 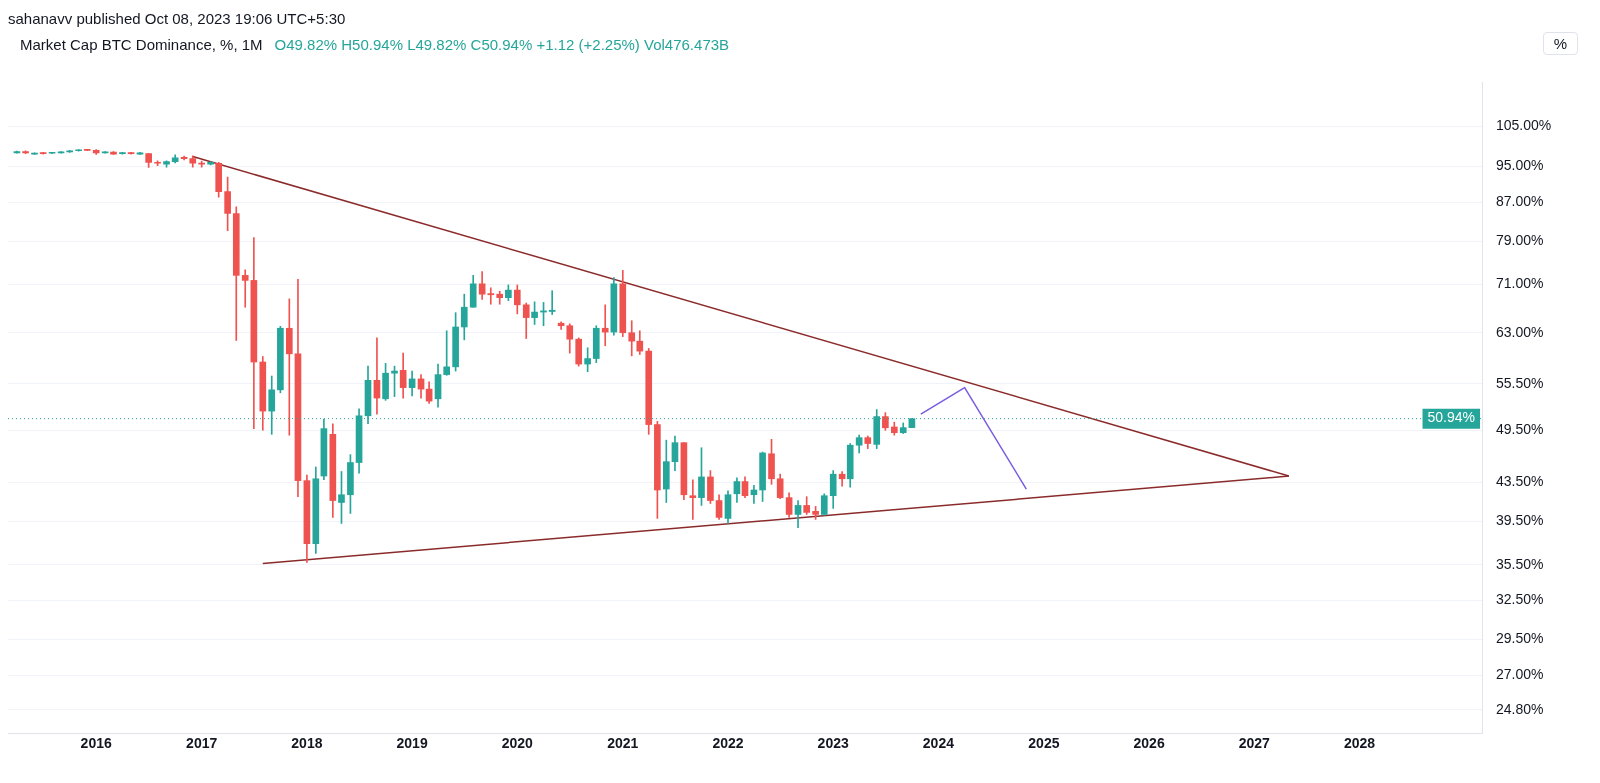 I want to click on y-tick-label: 105.00%, so click(x=1524, y=125).